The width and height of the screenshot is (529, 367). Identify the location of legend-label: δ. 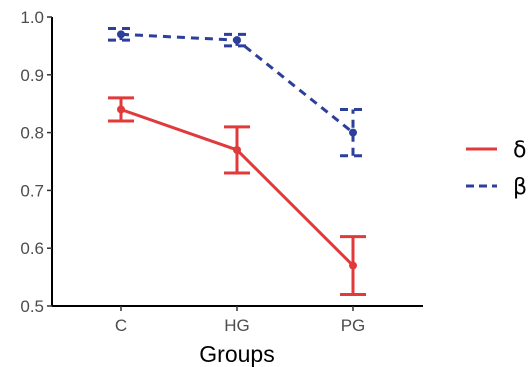
(519, 150).